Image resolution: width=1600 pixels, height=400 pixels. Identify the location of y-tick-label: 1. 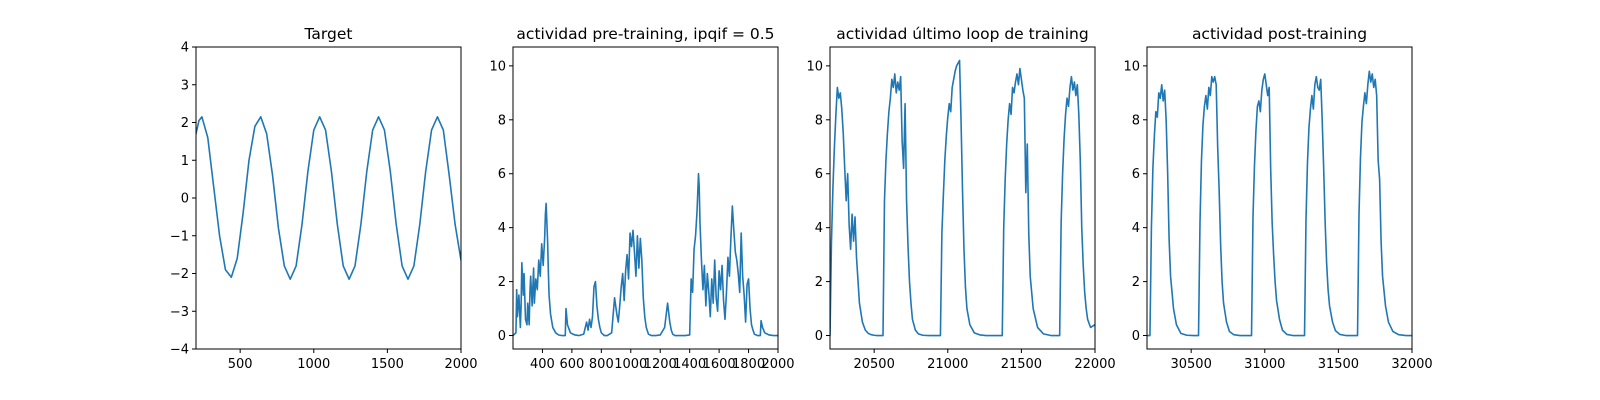
(185, 161).